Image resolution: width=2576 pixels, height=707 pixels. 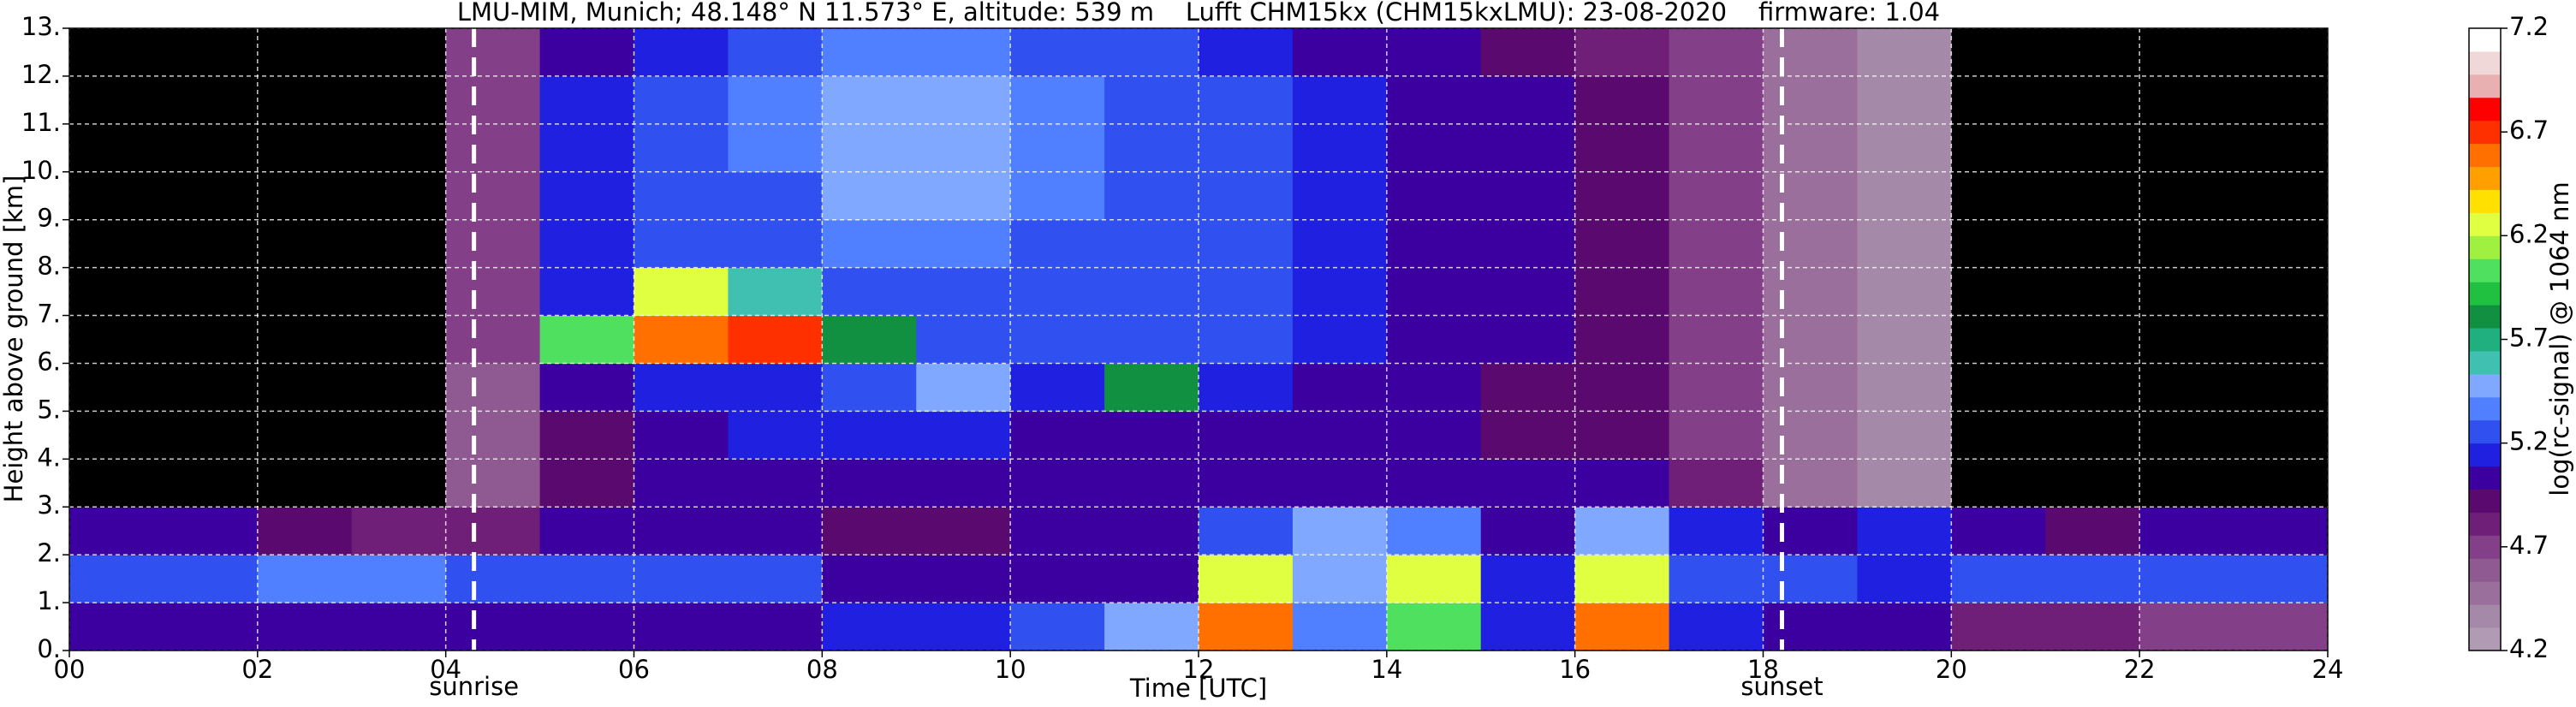 What do you see at coordinates (1575, 669) in the screenshot?
I see `x-tick-label: 16` at bounding box center [1575, 669].